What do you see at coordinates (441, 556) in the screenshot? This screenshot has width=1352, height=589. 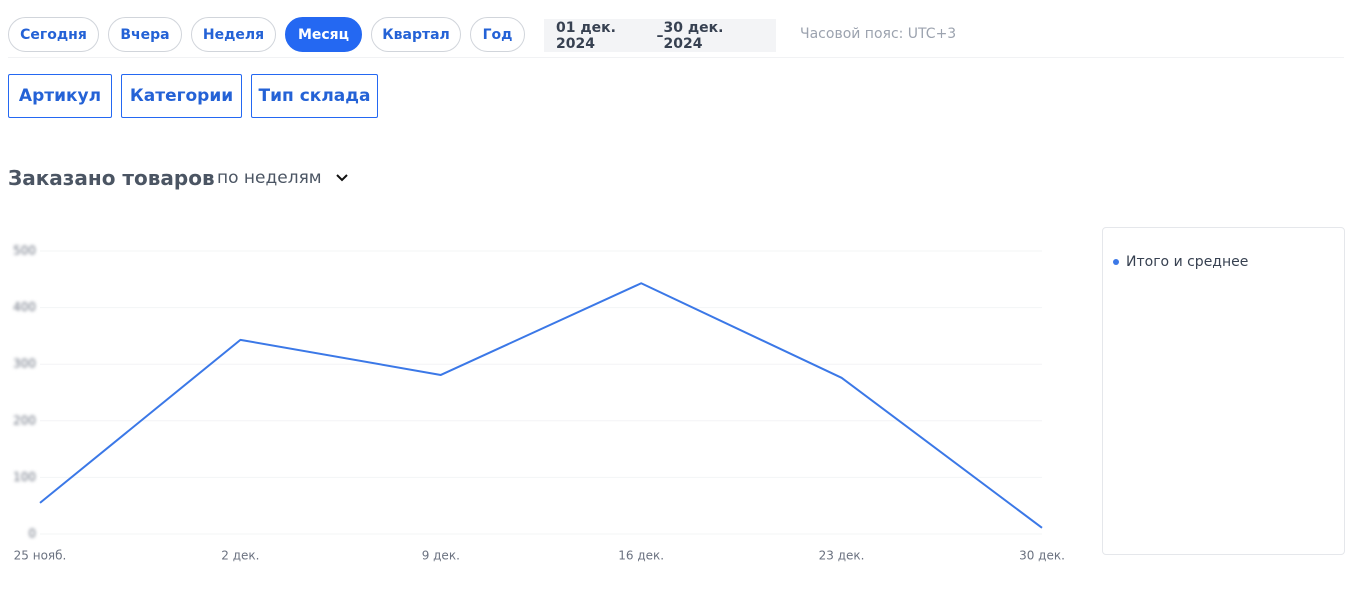 I see `x-tick-label: 9 дек.` at bounding box center [441, 556].